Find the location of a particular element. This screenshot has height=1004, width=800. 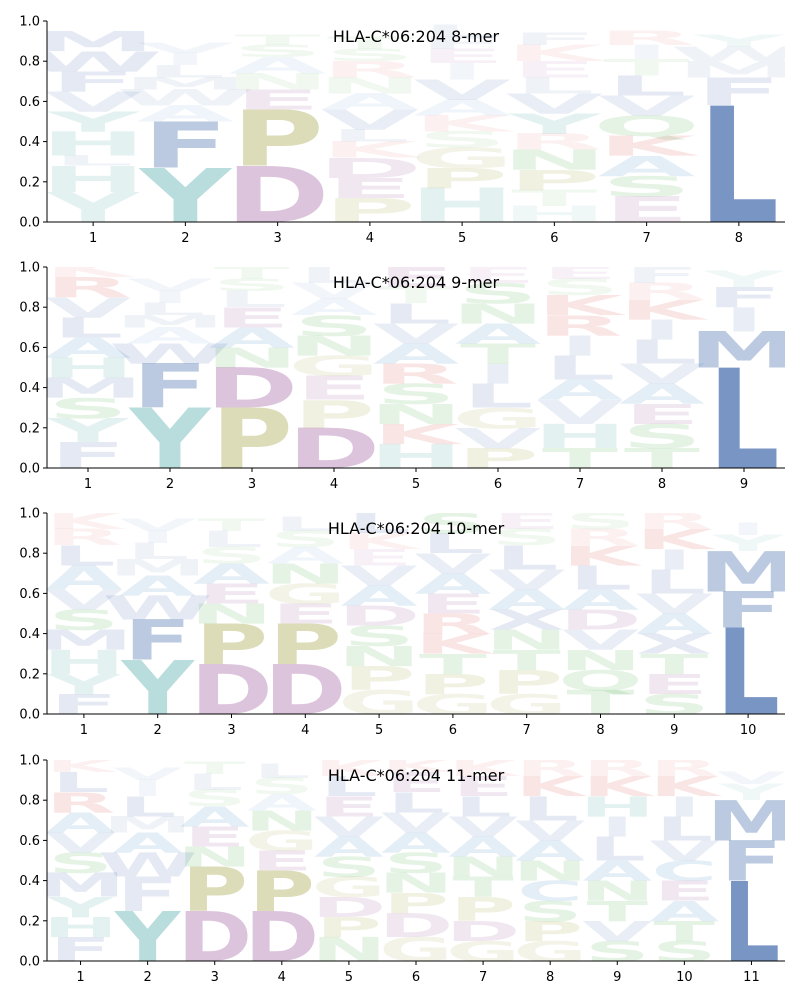

logo-letter: M is located at coordinates (83, 640).